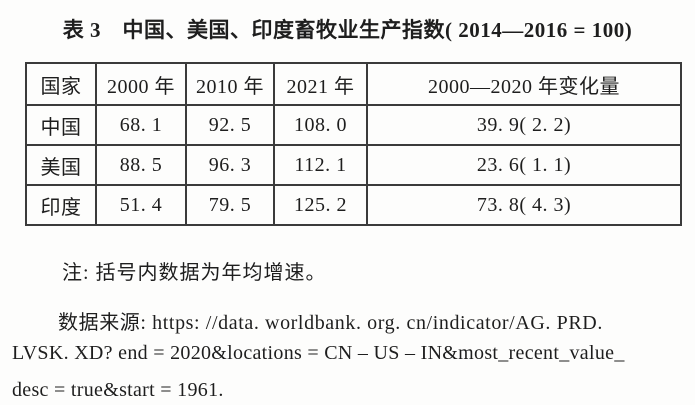 The image size is (695, 405). I want to click on col-header-2021: 2021 年, so click(320, 84).